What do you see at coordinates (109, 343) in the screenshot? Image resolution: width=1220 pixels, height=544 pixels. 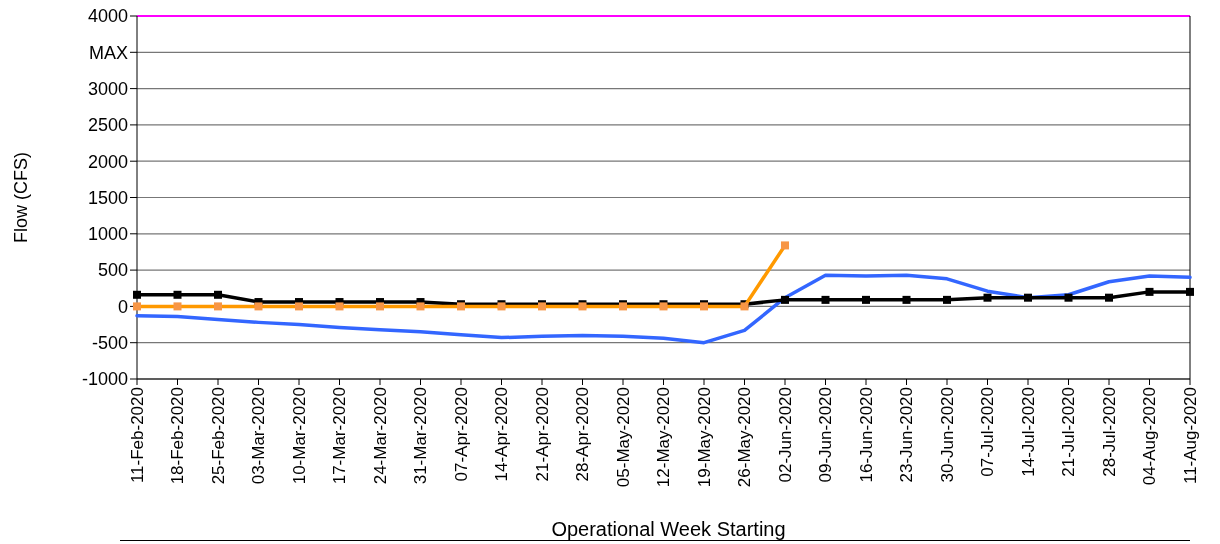 I see `y-tick-label: -500` at bounding box center [109, 343].